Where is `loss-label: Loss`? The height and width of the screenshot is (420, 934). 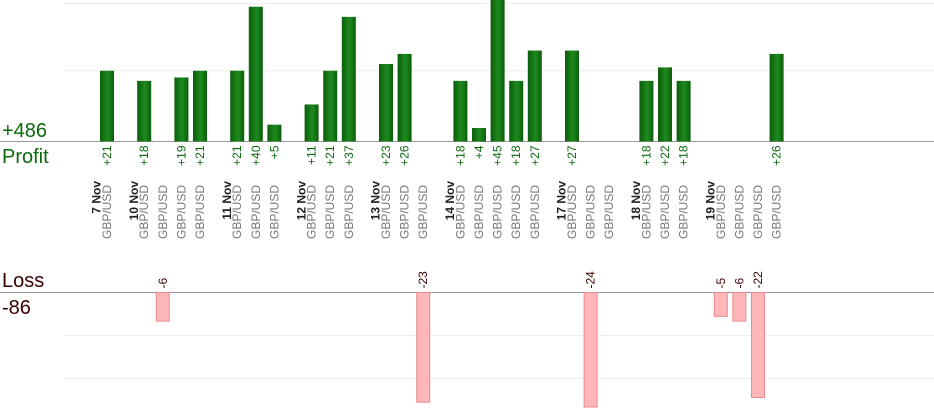 loss-label: Loss is located at coordinates (23, 281).